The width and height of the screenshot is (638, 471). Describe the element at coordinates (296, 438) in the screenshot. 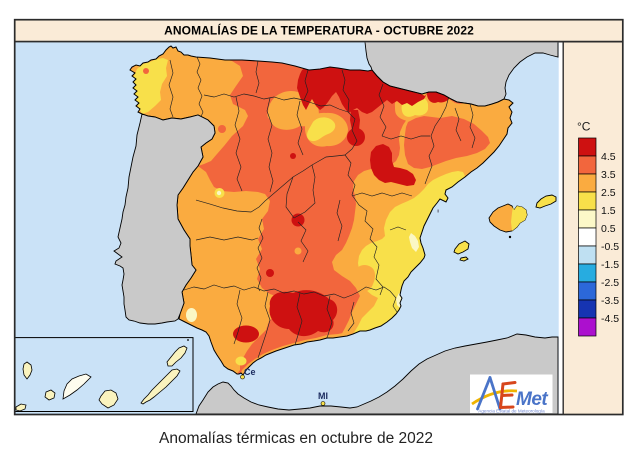

I see `svg-text:Anomalías térmicas en octubre: Anomalías térmicas en octubre de 2022` at that location.